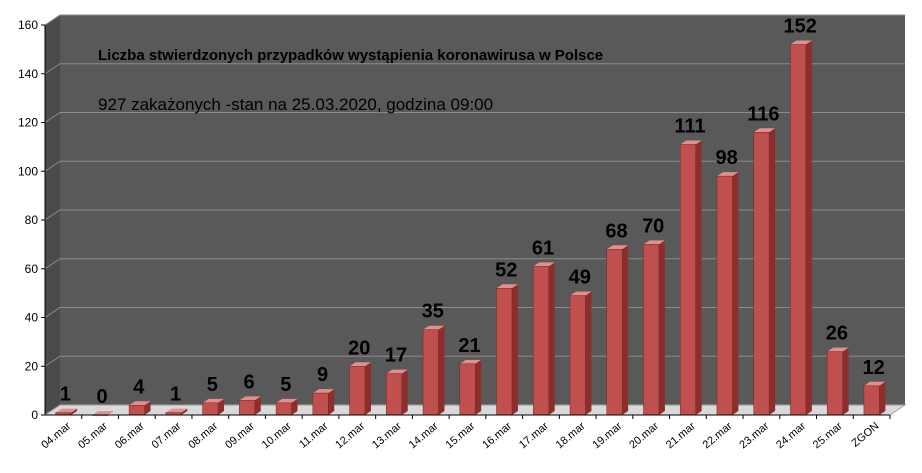 Image resolution: width=922 pixels, height=473 pixels. I want to click on x-tick-label: 10.mar, so click(277, 435).